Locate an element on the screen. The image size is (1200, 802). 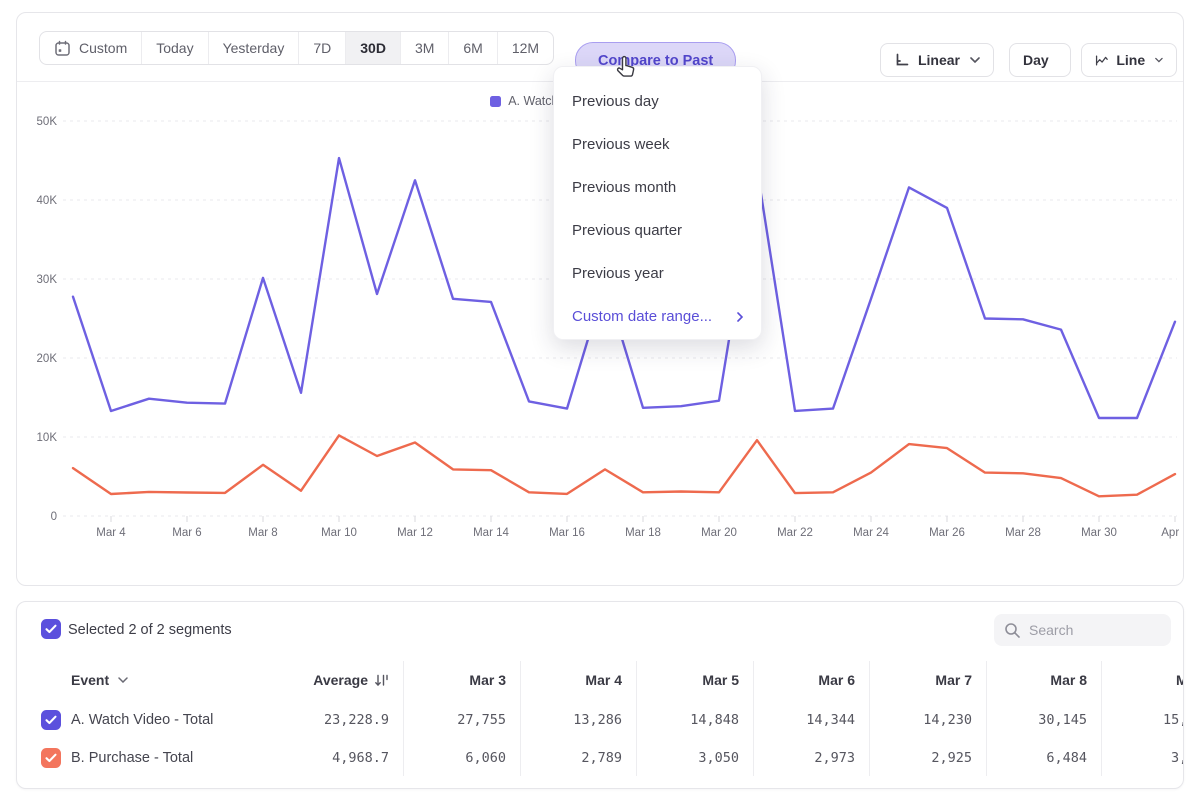
range-label: 12M is located at coordinates (525, 48).